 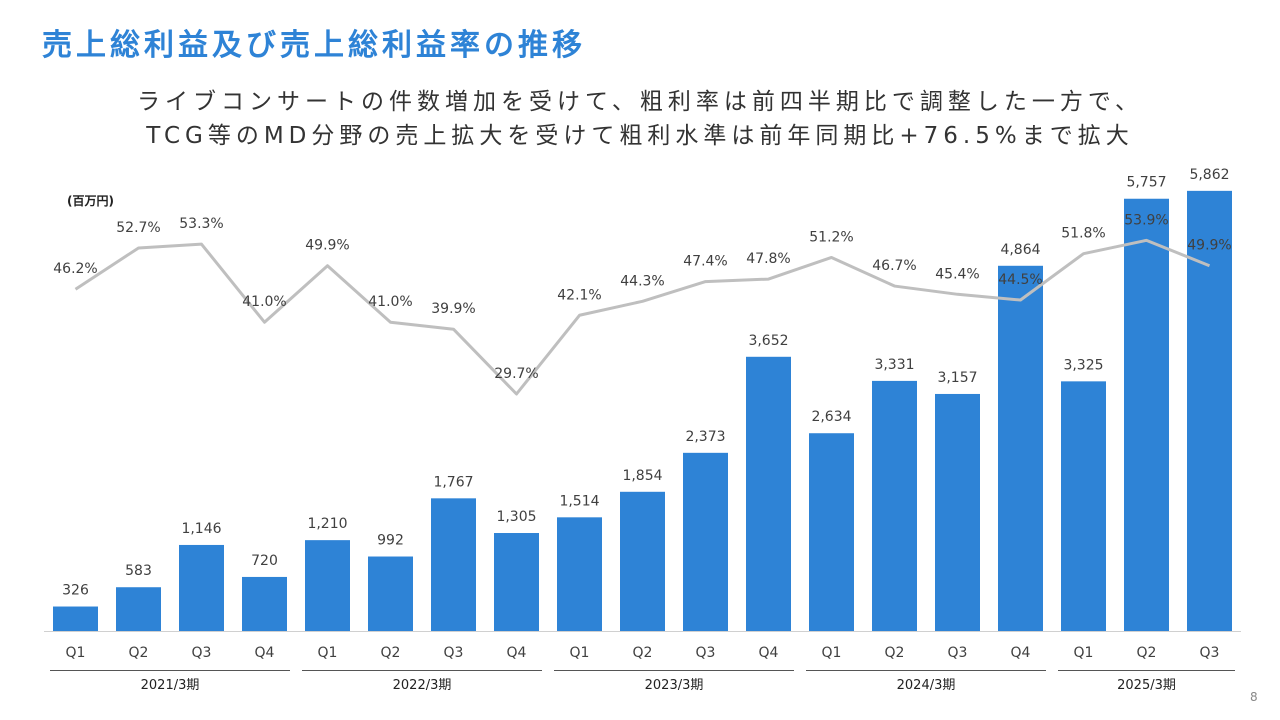 What do you see at coordinates (642, 281) in the screenshot?
I see `margin-value-label: 44.3%` at bounding box center [642, 281].